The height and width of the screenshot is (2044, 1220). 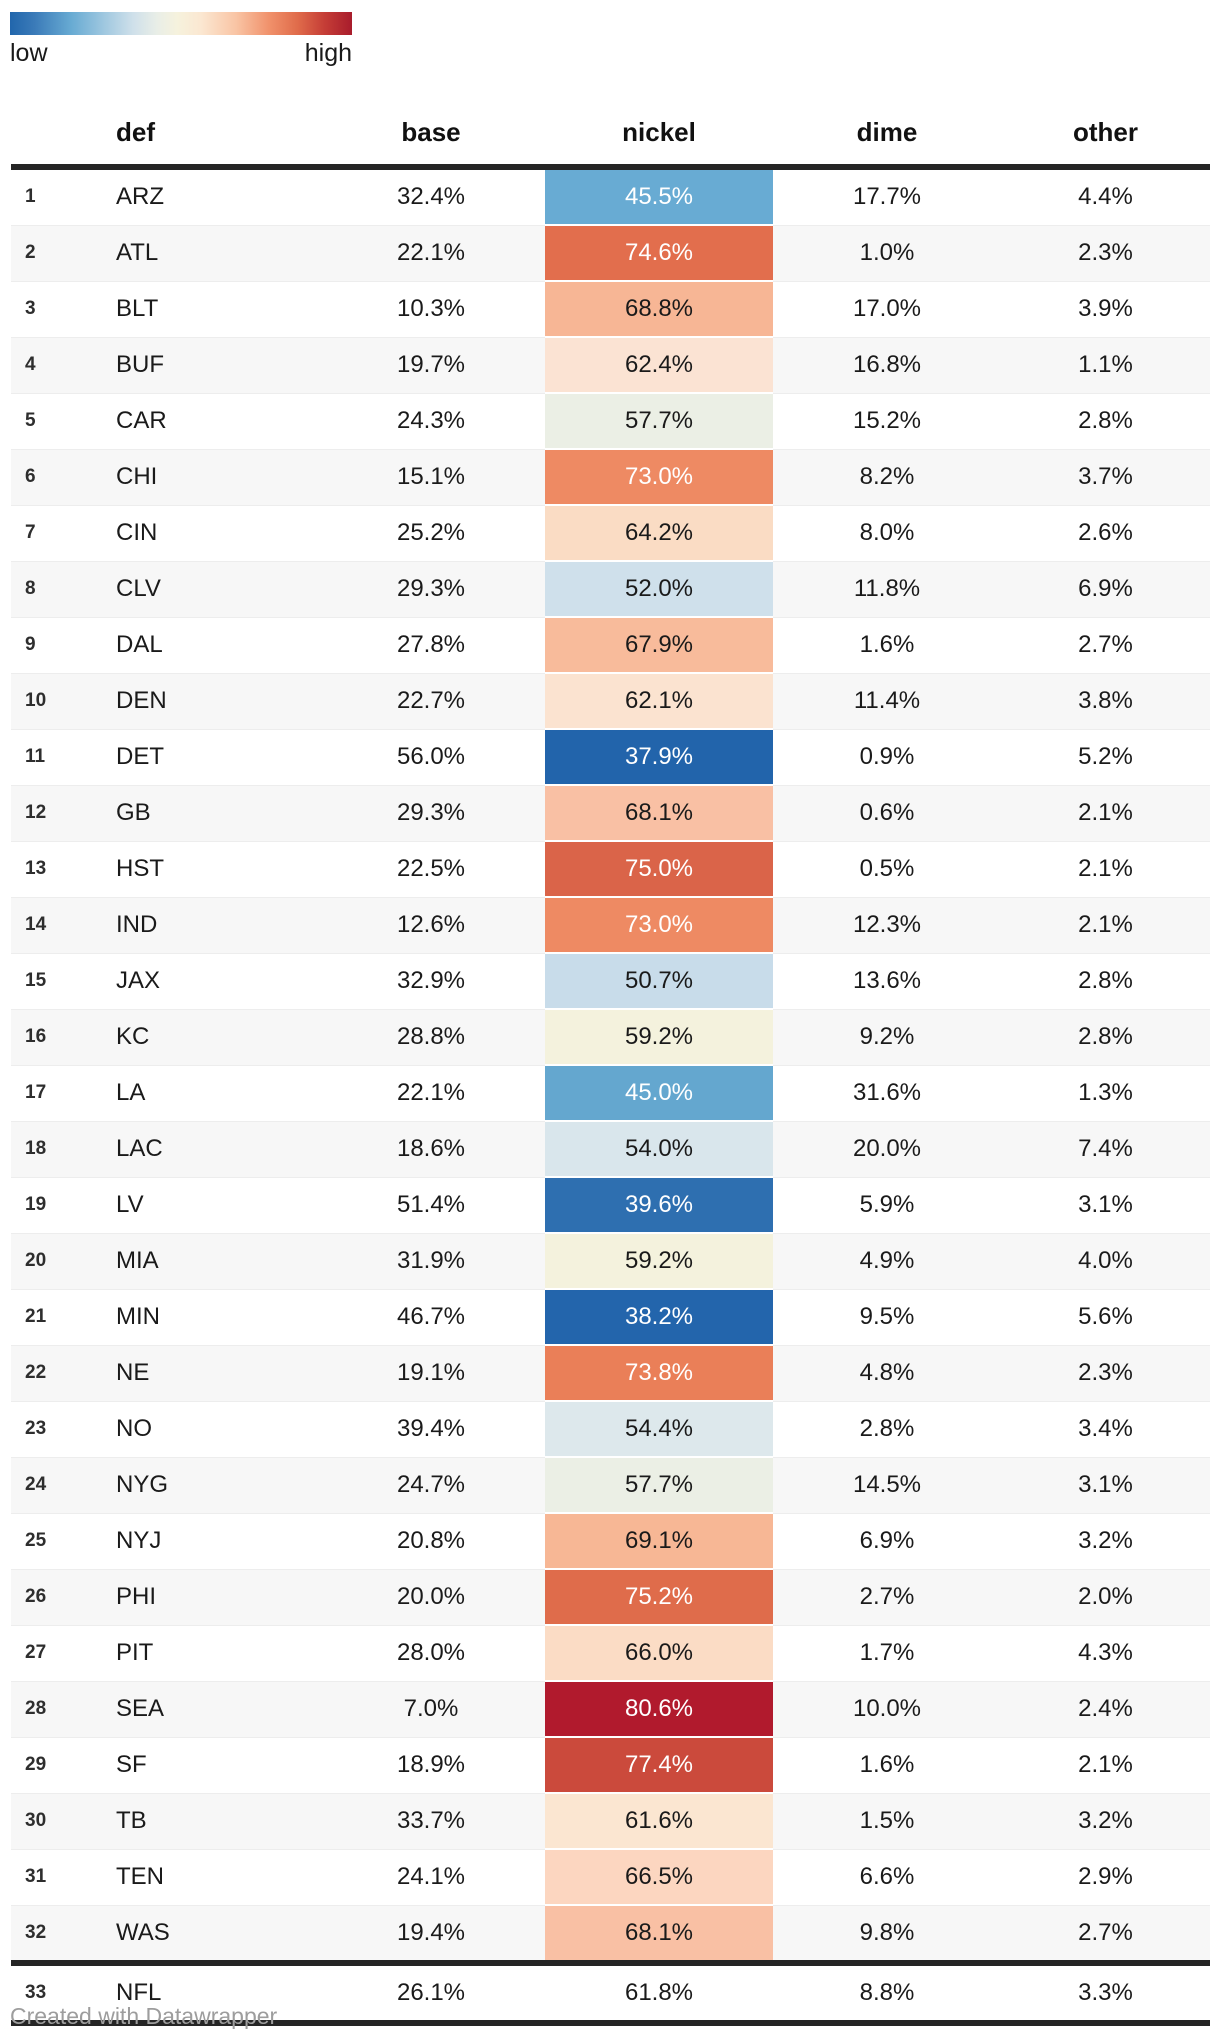 I want to click on nickel-cell: 68.8%, so click(x=659, y=309).